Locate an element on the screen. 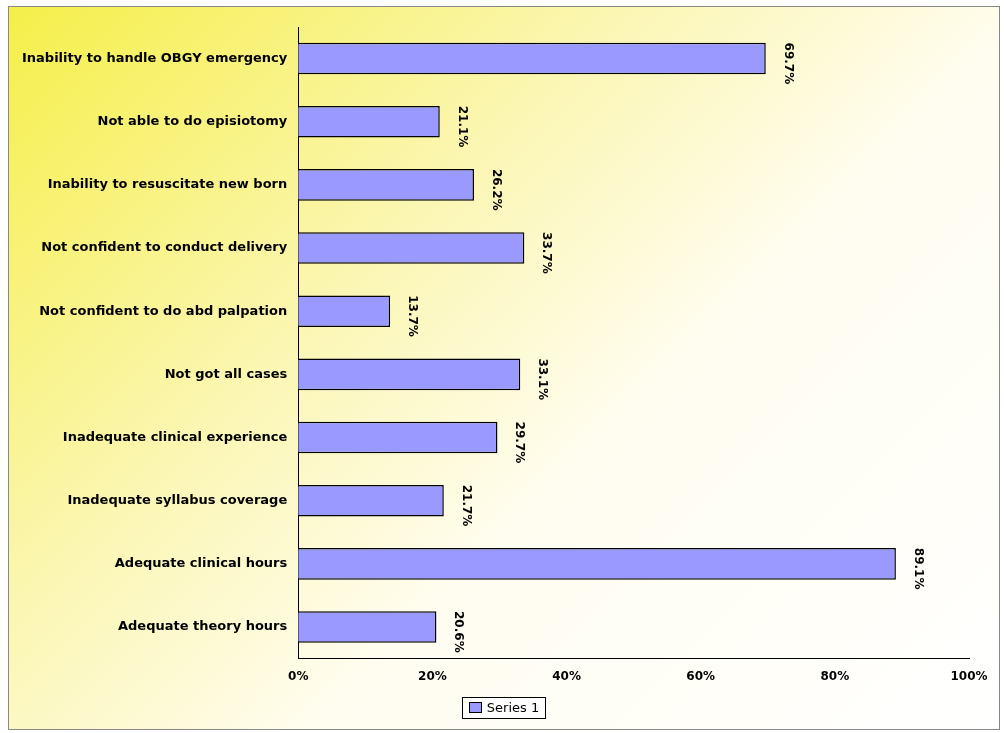  text: Series 1 is located at coordinates (513, 707).